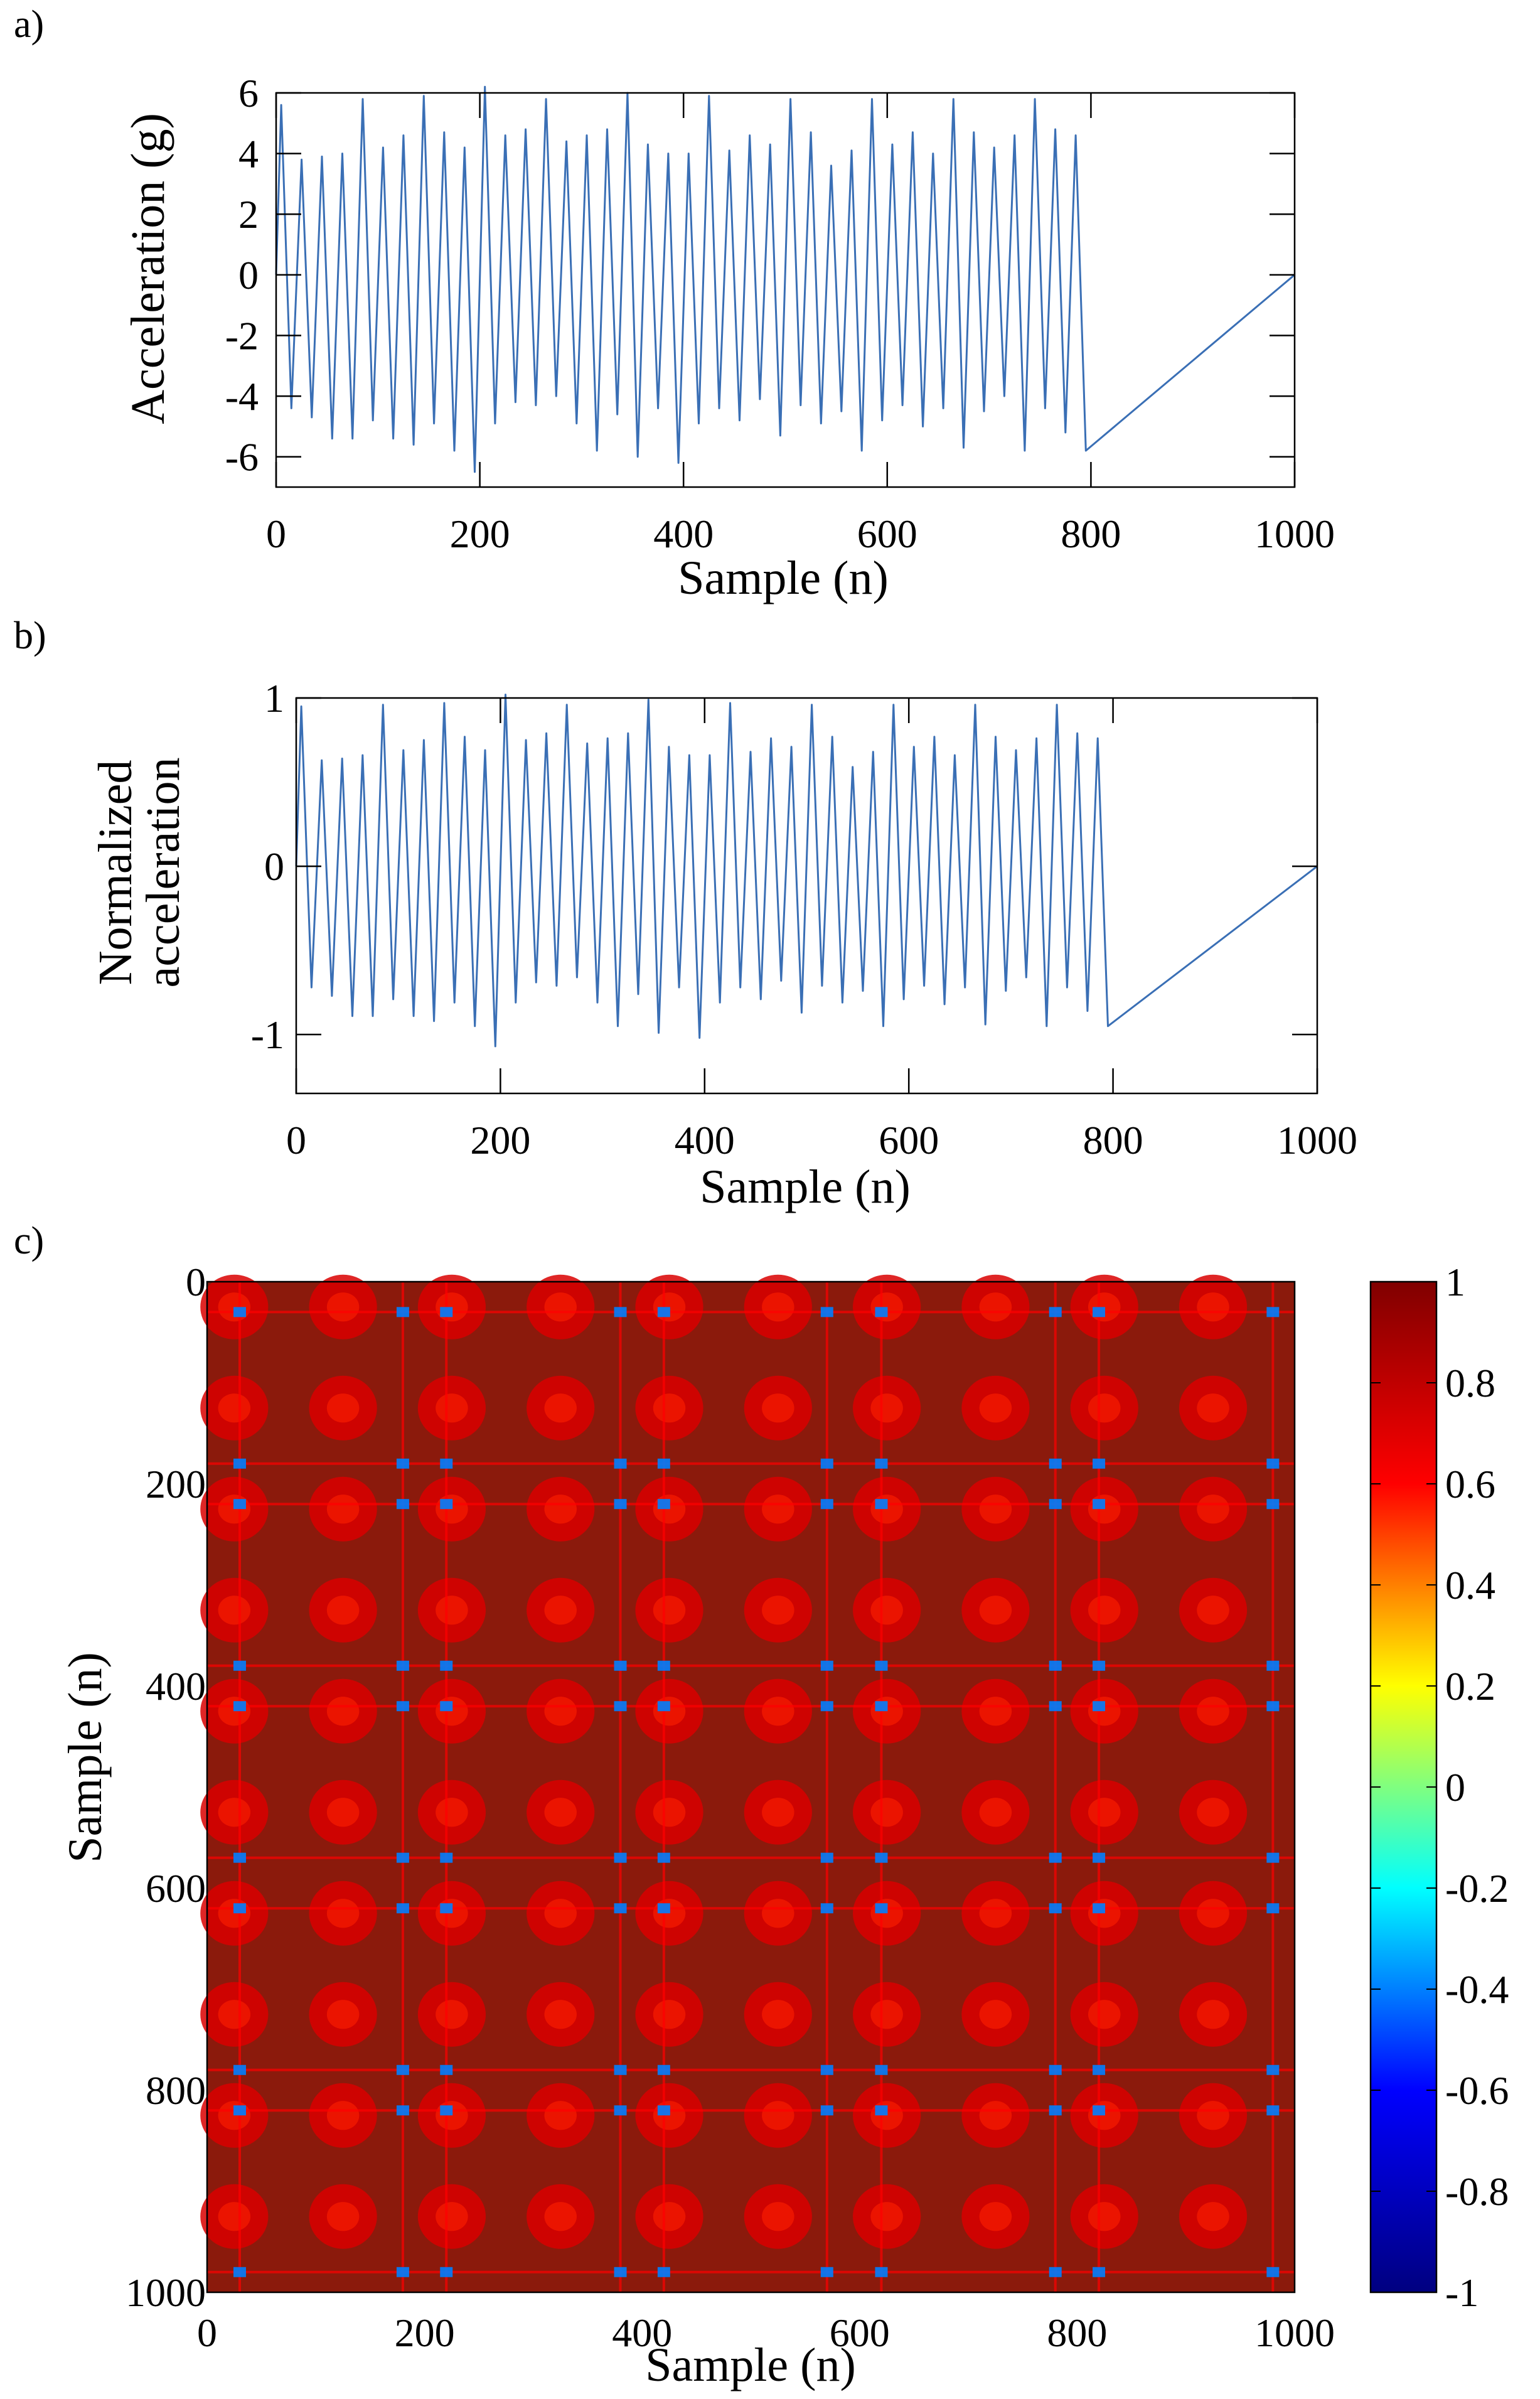  What do you see at coordinates (425, 2332) in the screenshot?
I see `panel-c-xtick-label: 200` at bounding box center [425, 2332].